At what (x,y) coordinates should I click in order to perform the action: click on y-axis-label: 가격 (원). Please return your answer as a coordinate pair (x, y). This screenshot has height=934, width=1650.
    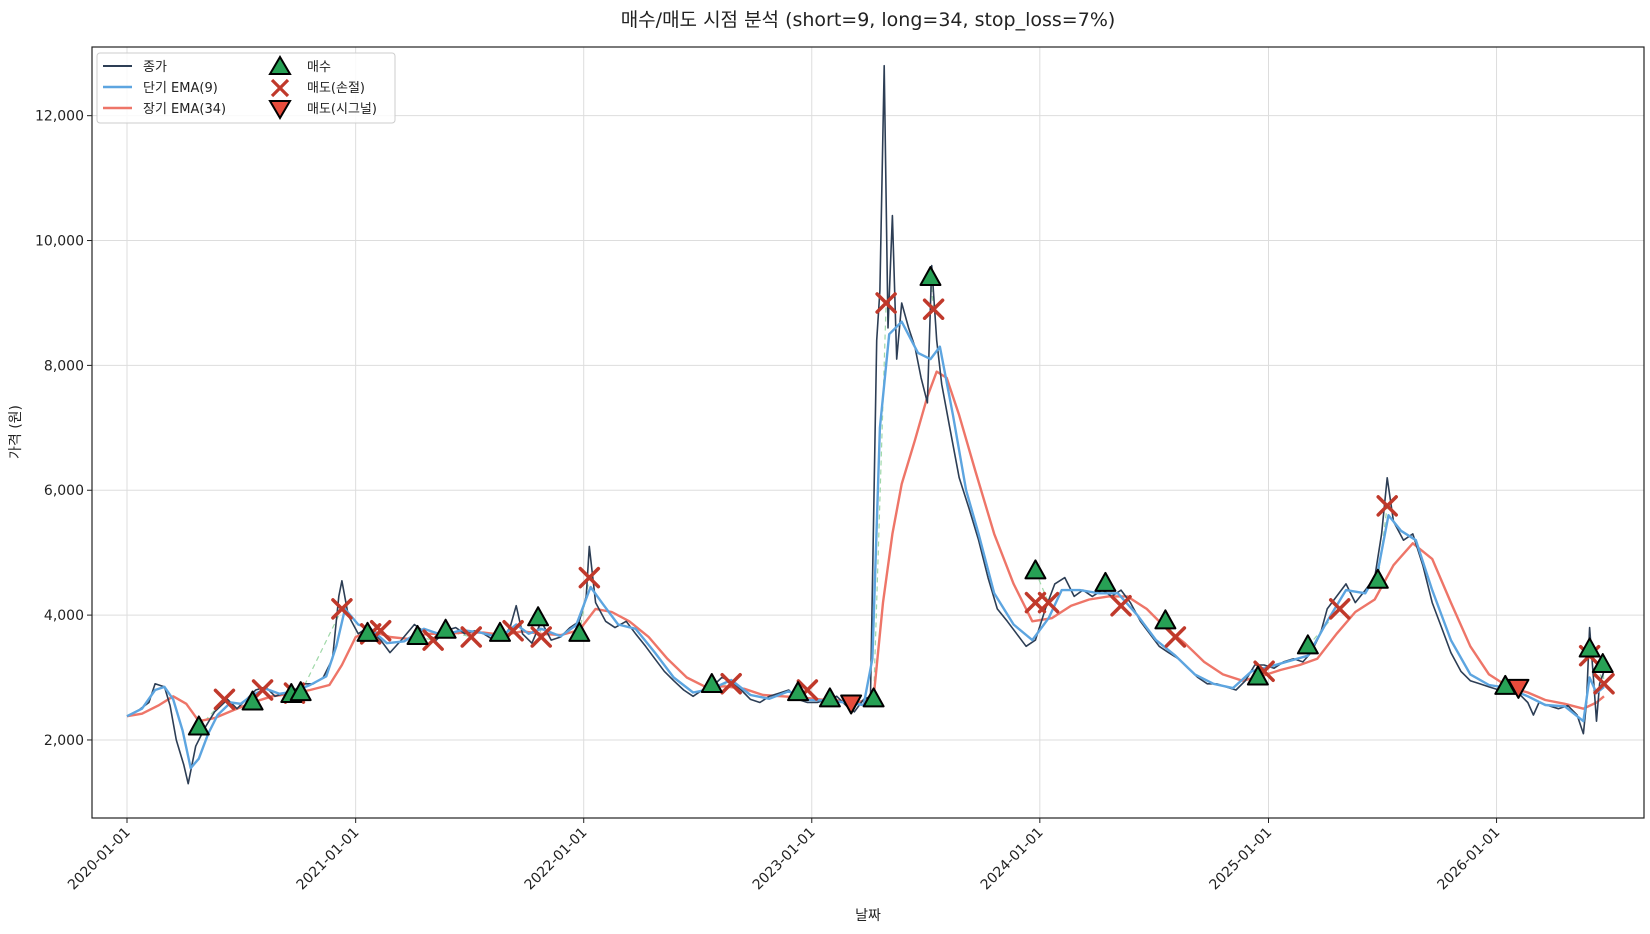
    Looking at the image, I should click on (16, 432).